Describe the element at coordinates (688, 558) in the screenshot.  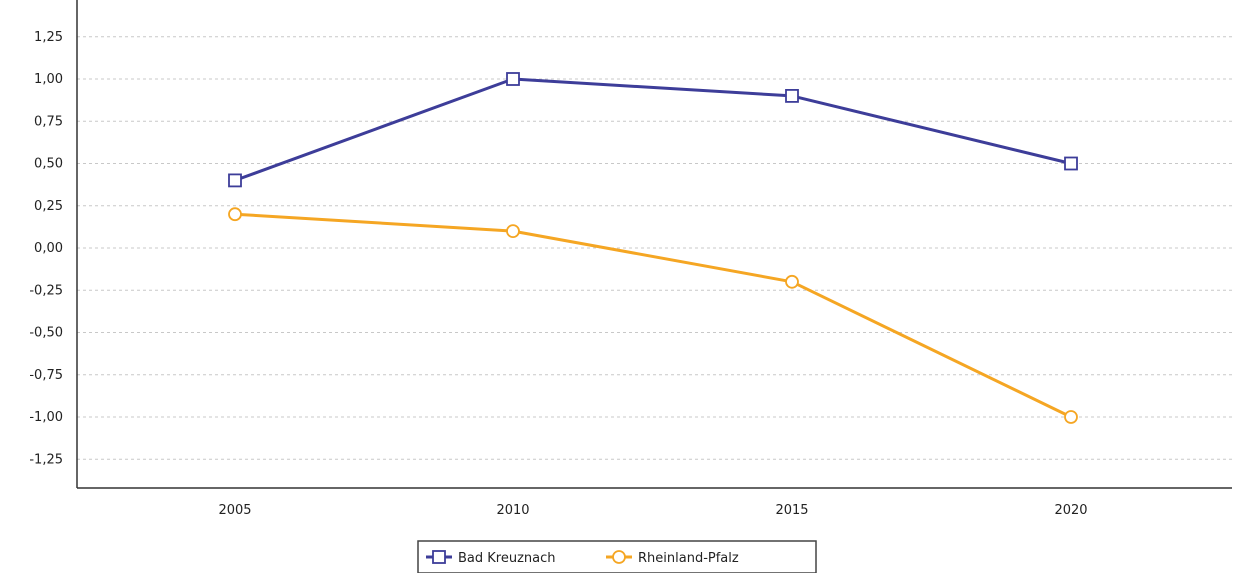
I see `legend-label: Rheinland-Pfalz` at that location.